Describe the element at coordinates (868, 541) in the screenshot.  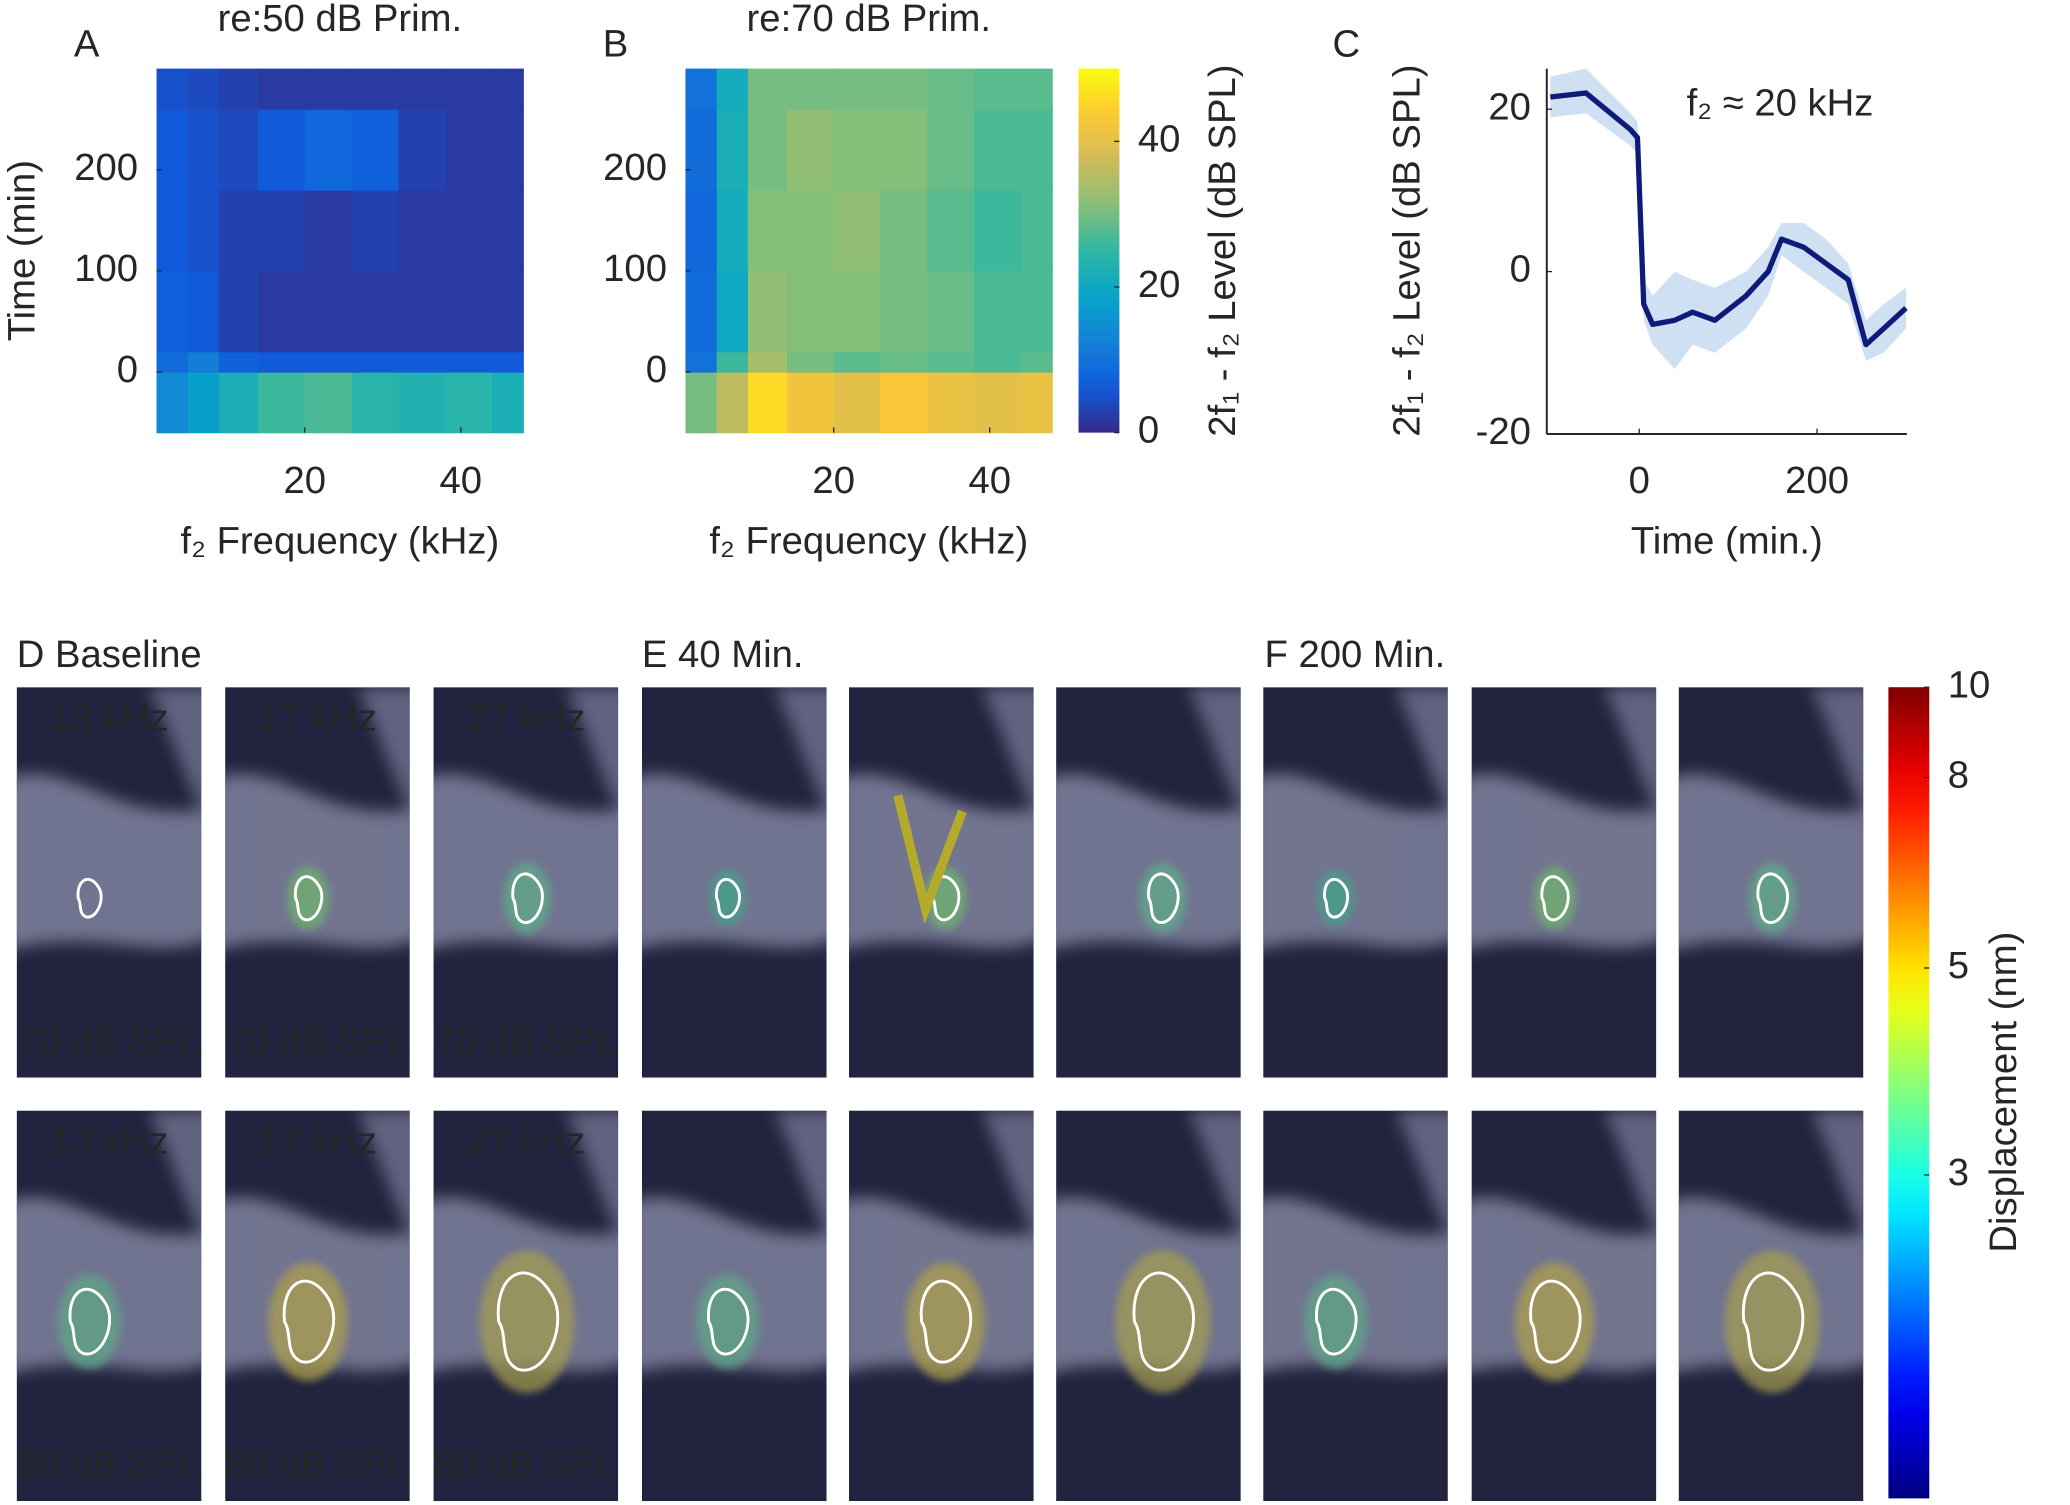
I see `x-axis-label: f₂ Frequency (kHz)` at that location.